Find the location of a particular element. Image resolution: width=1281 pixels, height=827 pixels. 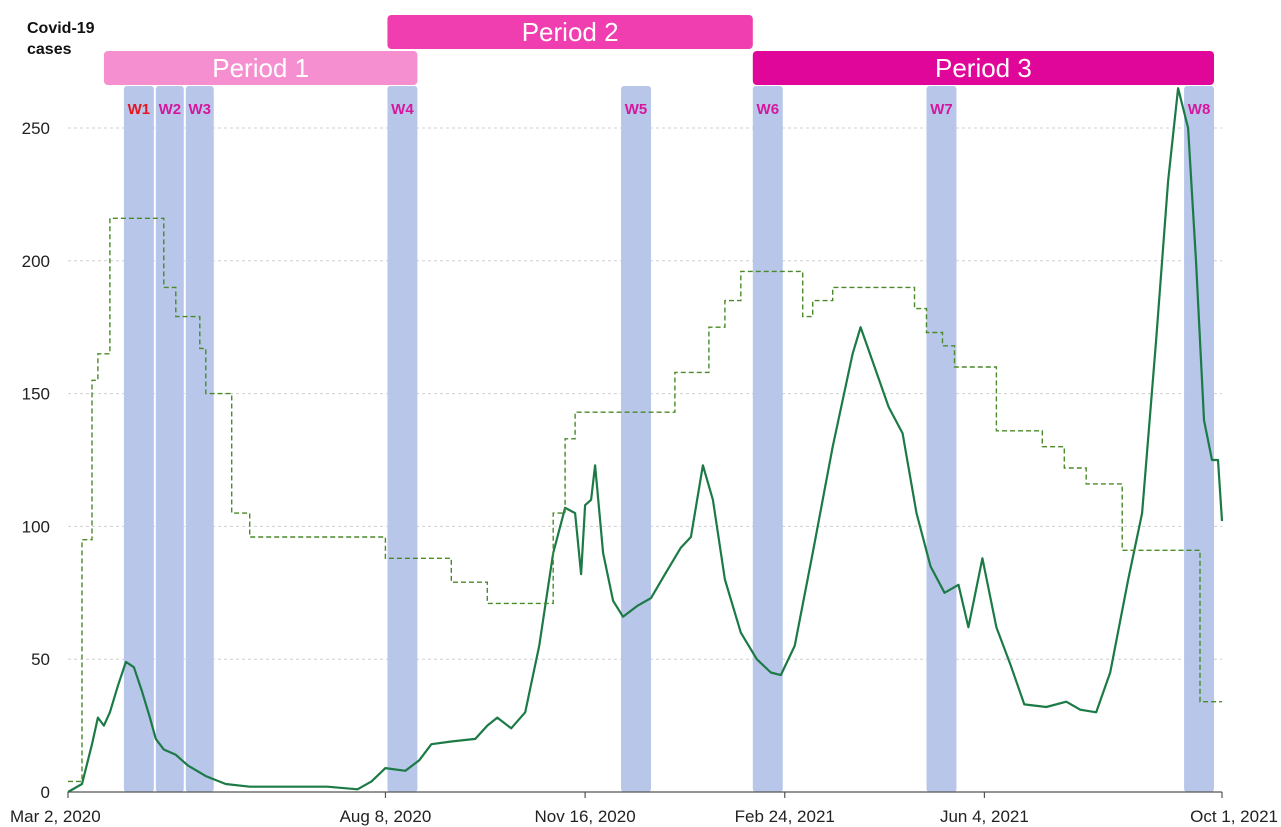

x-tick-label: Mar 2, 2020 is located at coordinates (55, 816).